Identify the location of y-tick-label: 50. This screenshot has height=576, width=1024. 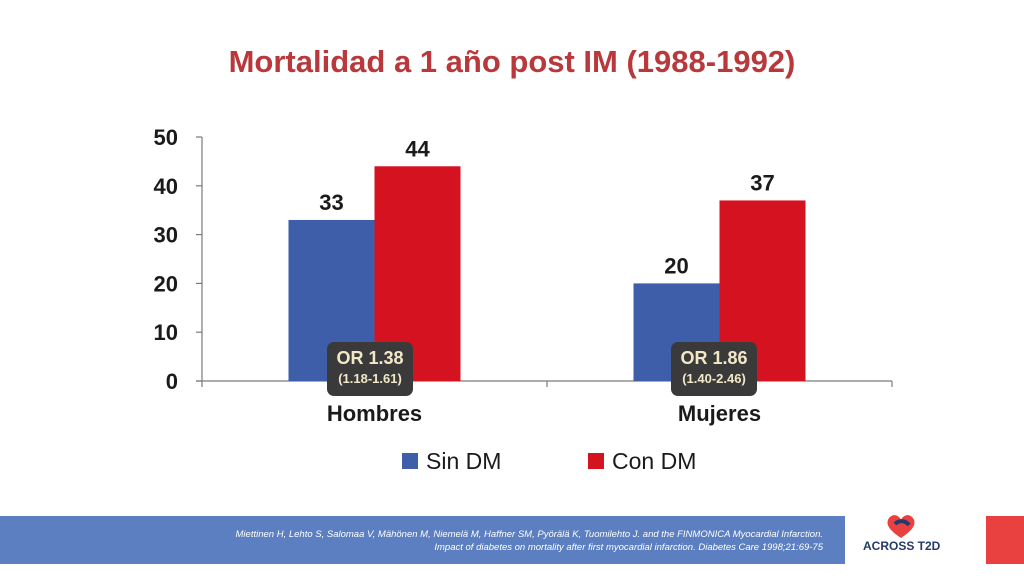
(166, 137).